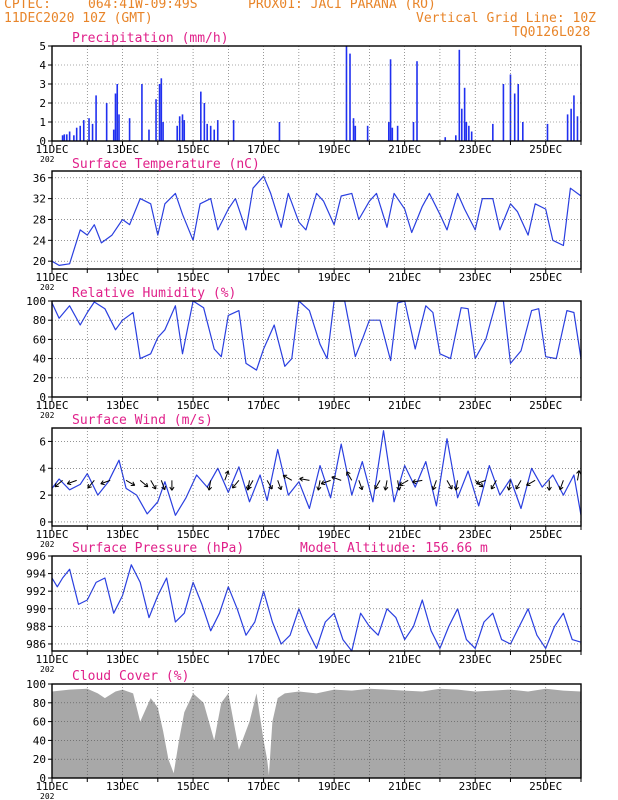 The height and width of the screenshot is (800, 618). What do you see at coordinates (316, 608) in the screenshot?
I see `pres-line` at bounding box center [316, 608].